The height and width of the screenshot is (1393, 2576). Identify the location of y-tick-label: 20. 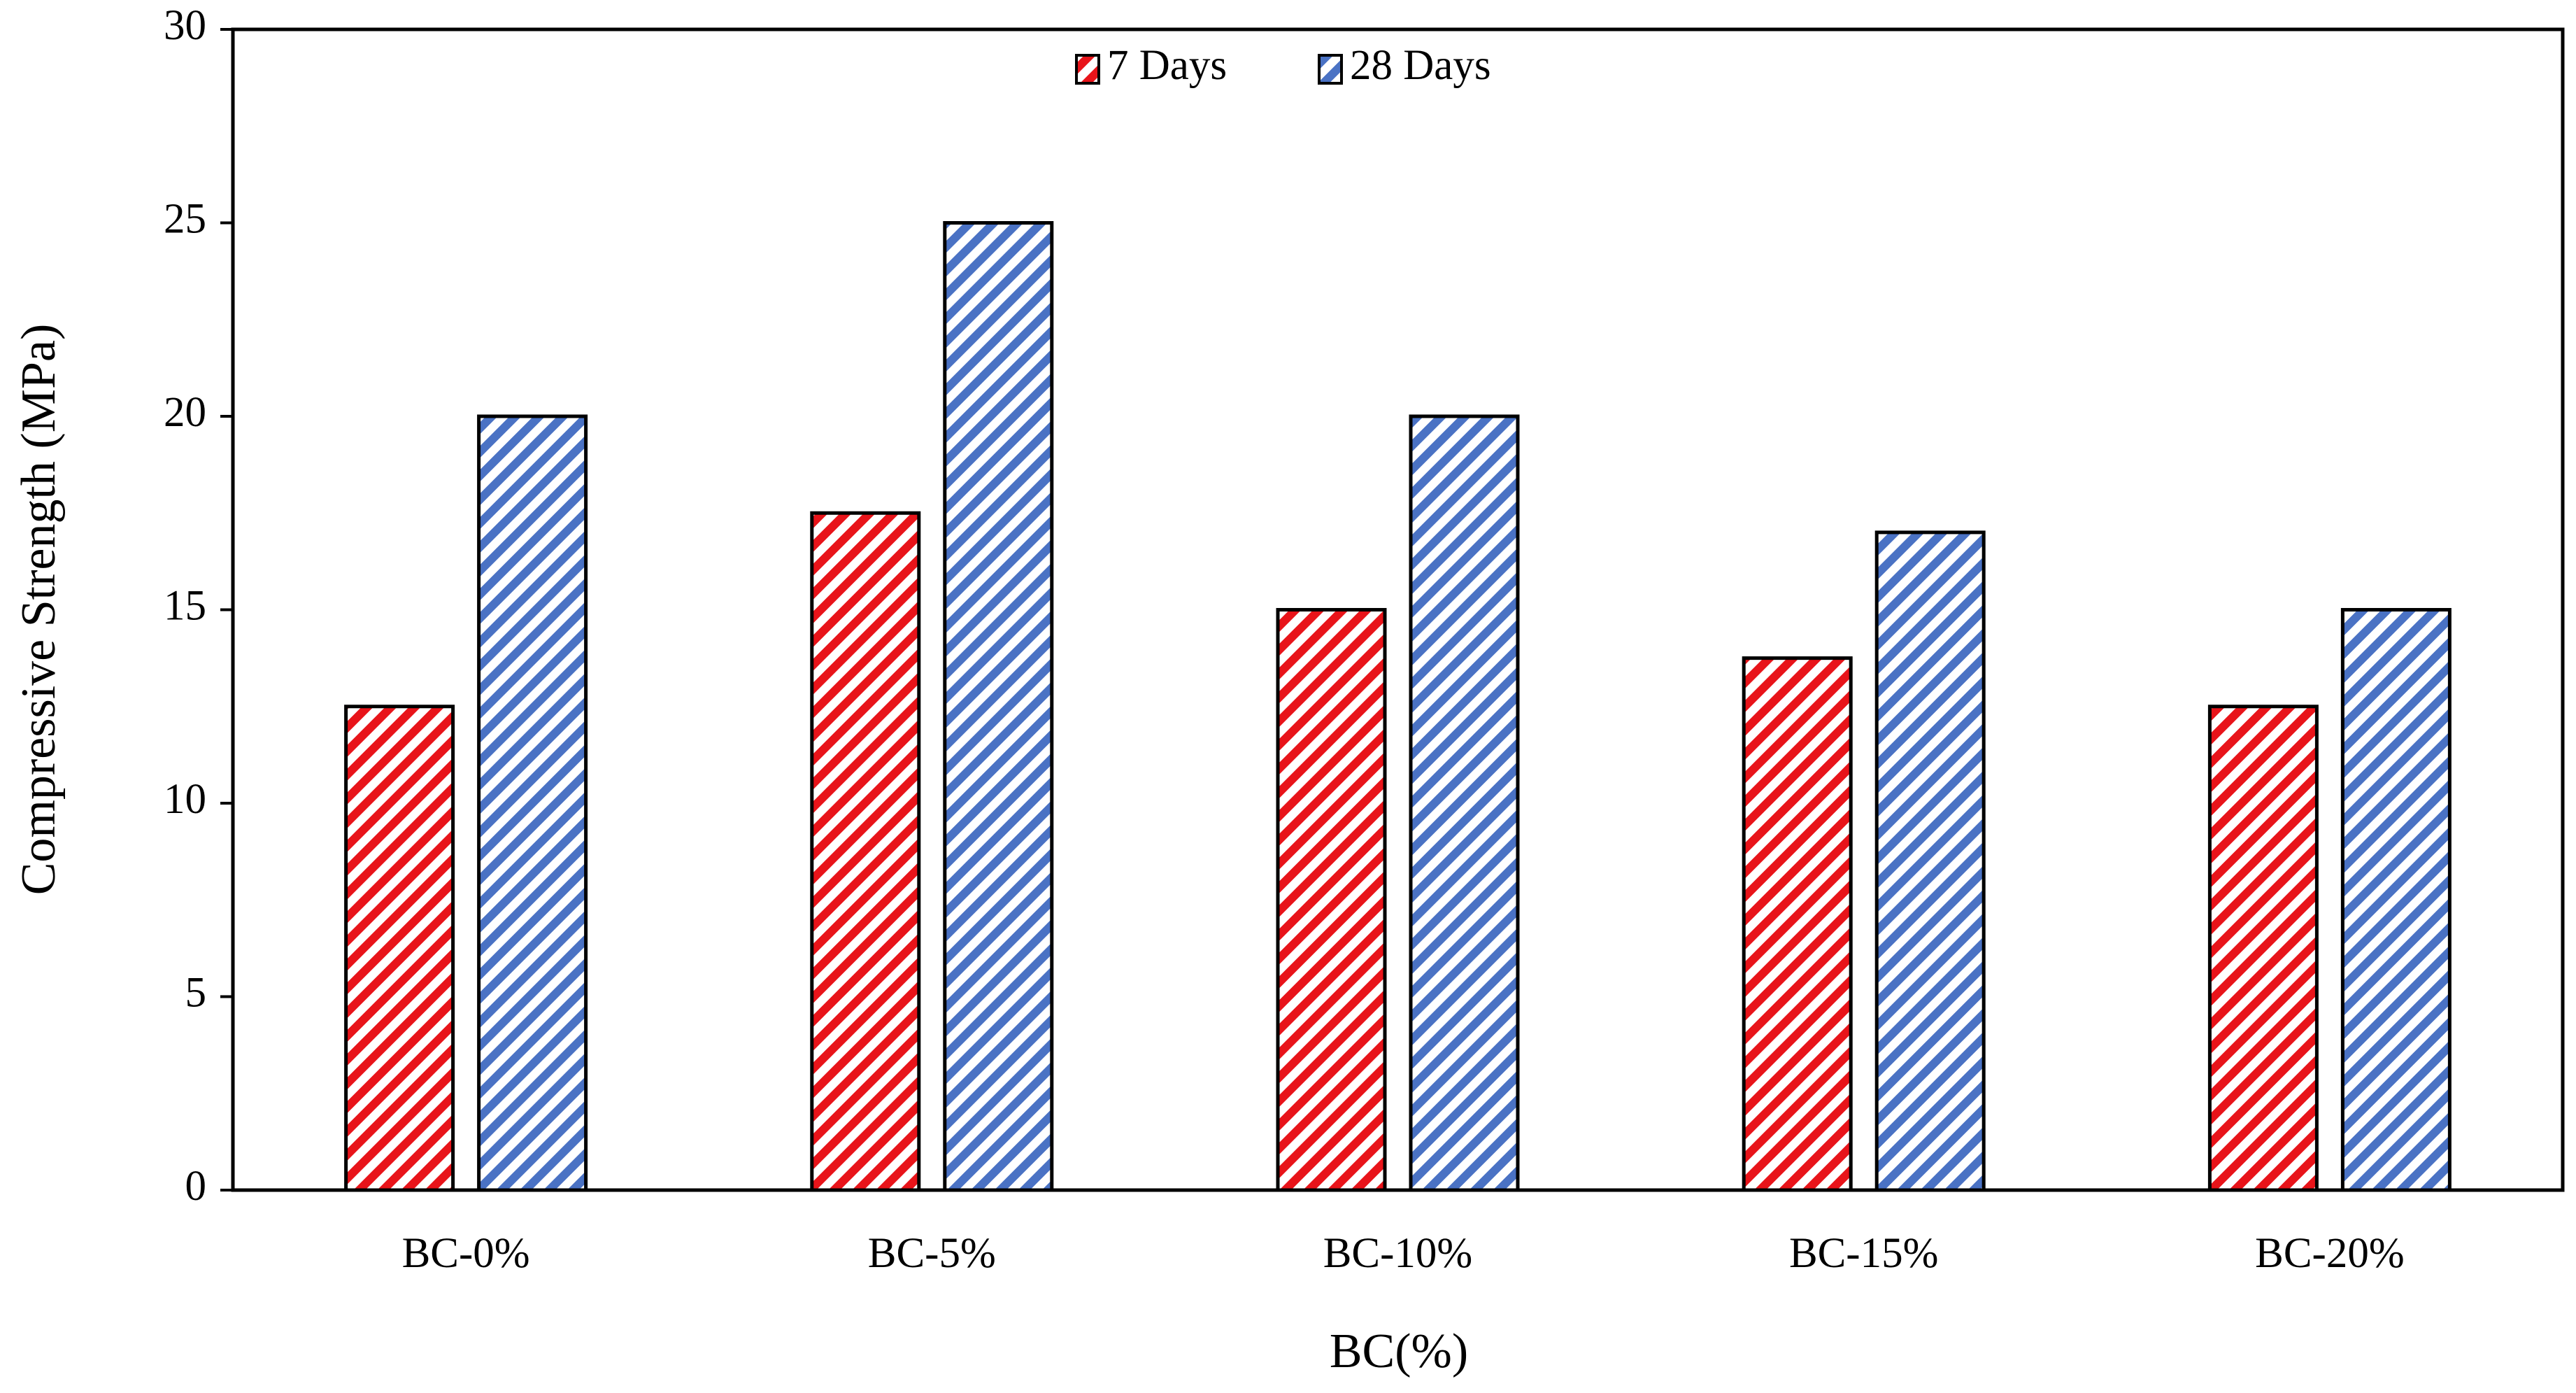
(185, 412).